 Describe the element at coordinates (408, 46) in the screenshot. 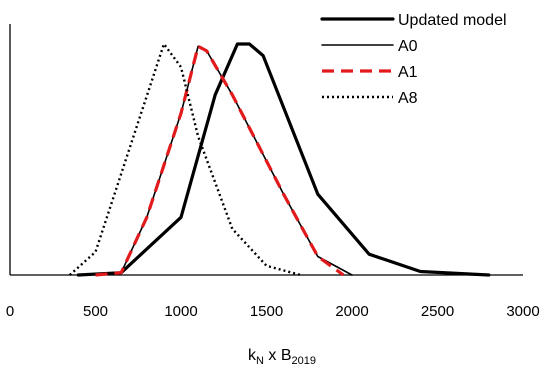

I see `legend-label-a0: A0` at that location.